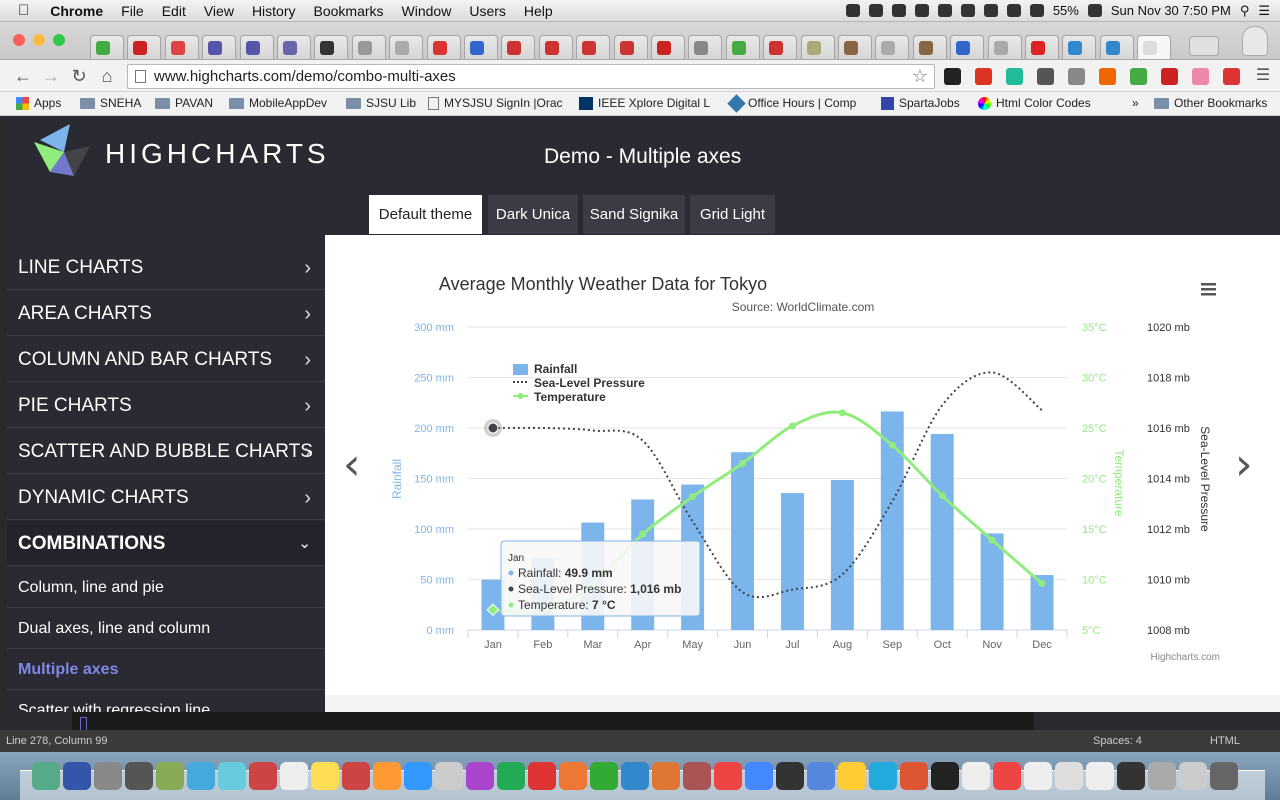 The width and height of the screenshot is (1280, 800). What do you see at coordinates (493, 610) in the screenshot?
I see `temperature-point-hover` at bounding box center [493, 610].